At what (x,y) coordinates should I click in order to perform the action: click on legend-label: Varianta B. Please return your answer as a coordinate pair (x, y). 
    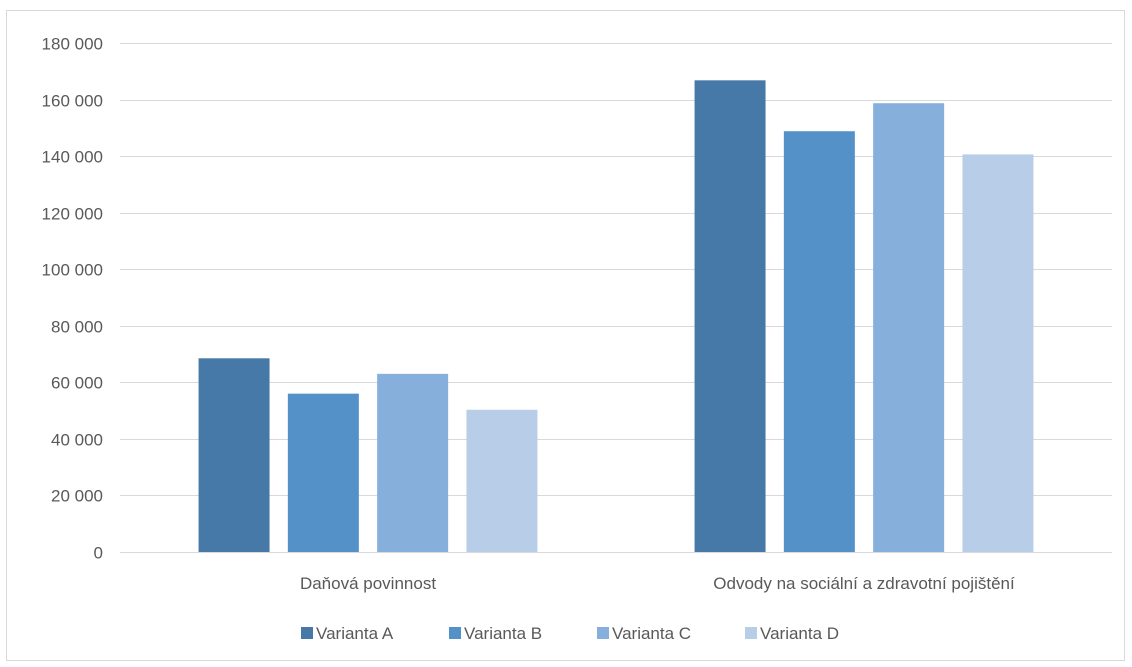
    Looking at the image, I should click on (503, 633).